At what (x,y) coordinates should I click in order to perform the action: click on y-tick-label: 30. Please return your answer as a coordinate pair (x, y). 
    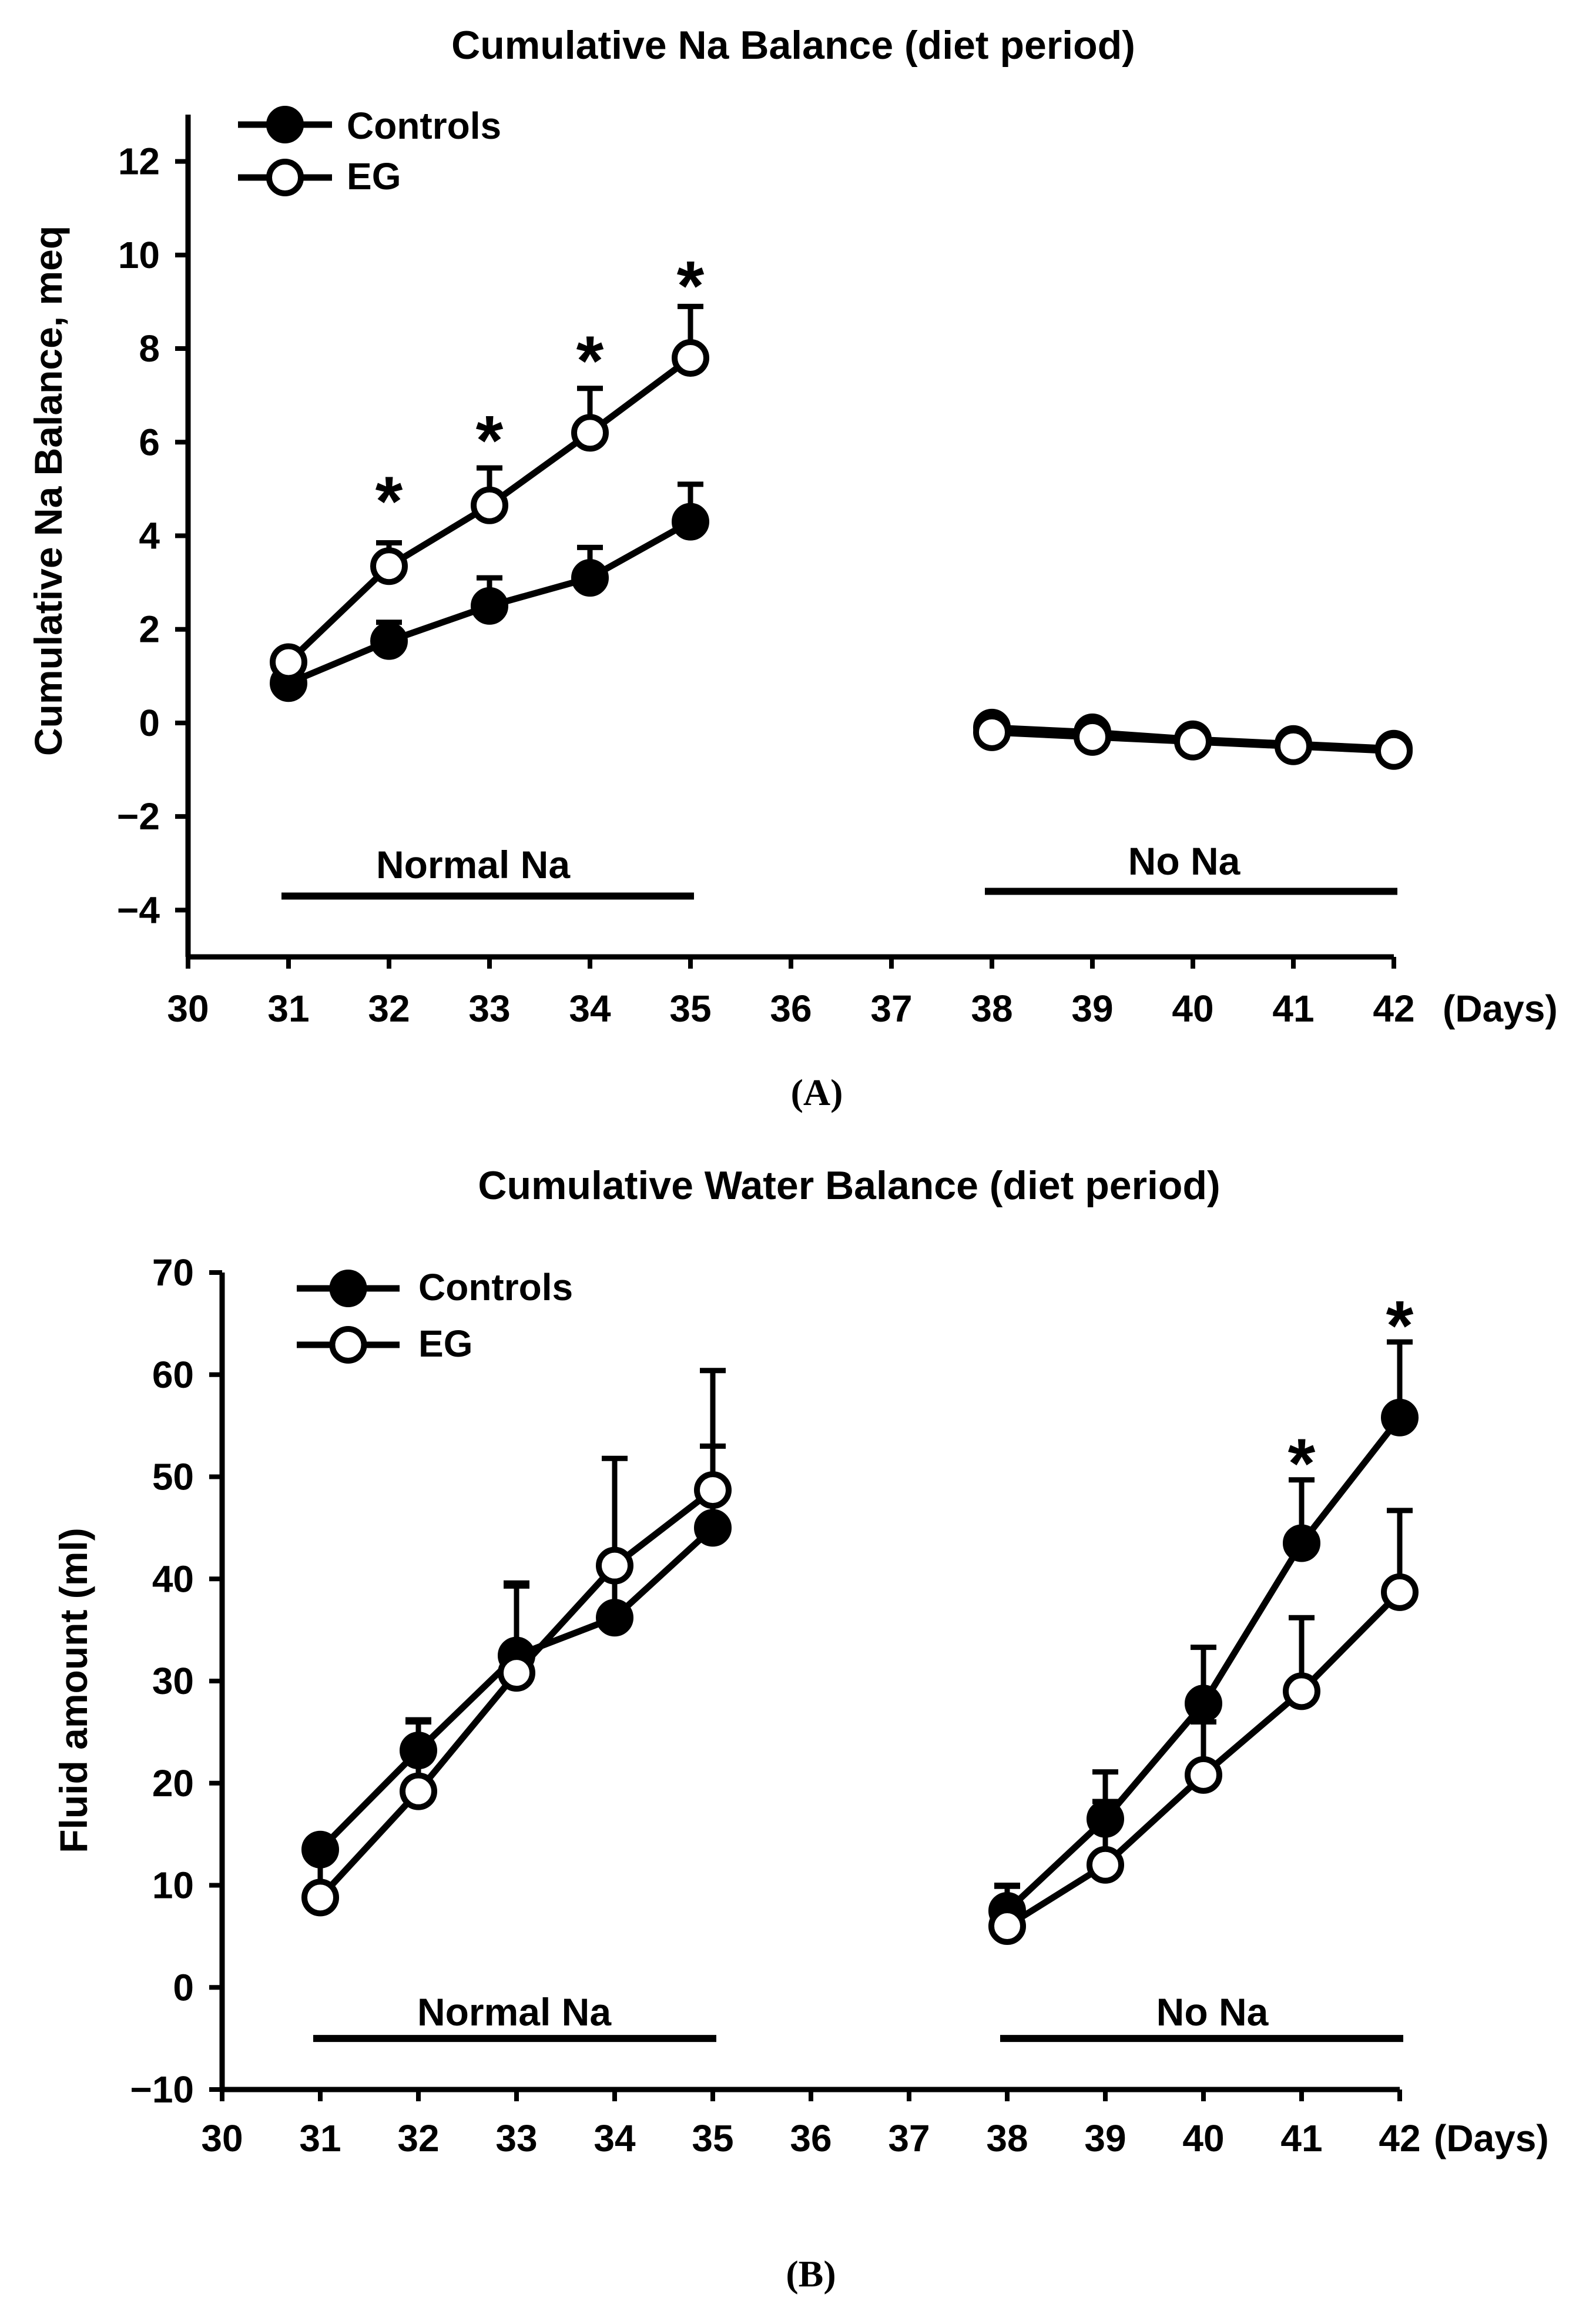
    Looking at the image, I should click on (173, 1681).